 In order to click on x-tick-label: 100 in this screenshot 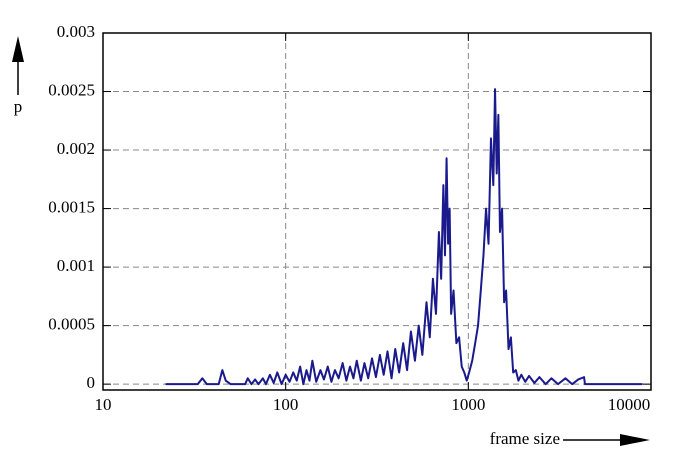, I will do `click(286, 404)`.